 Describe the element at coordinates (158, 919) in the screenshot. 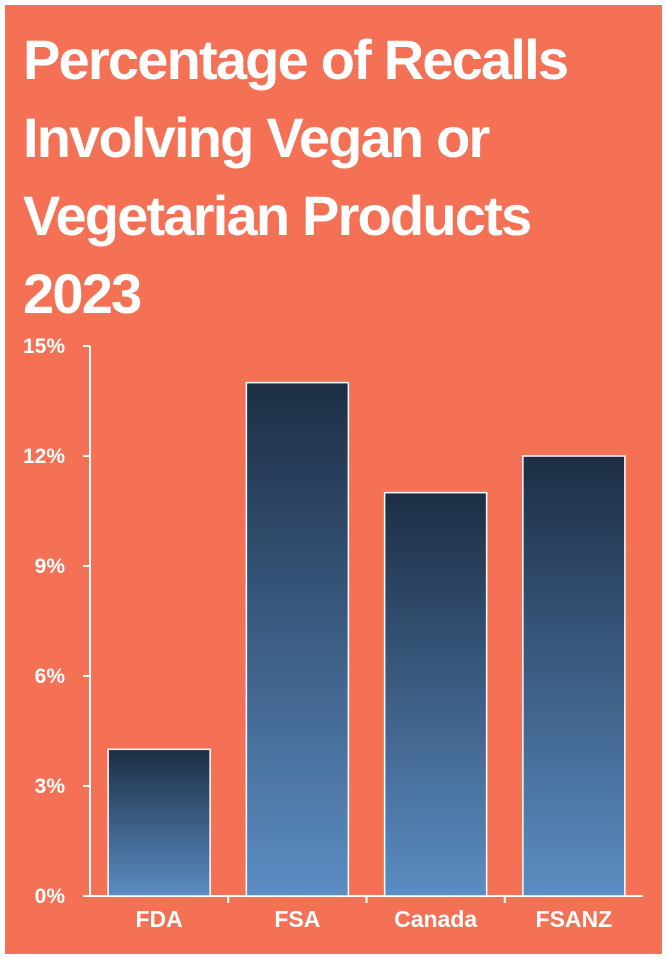

I see `x-category-label: FDA` at that location.